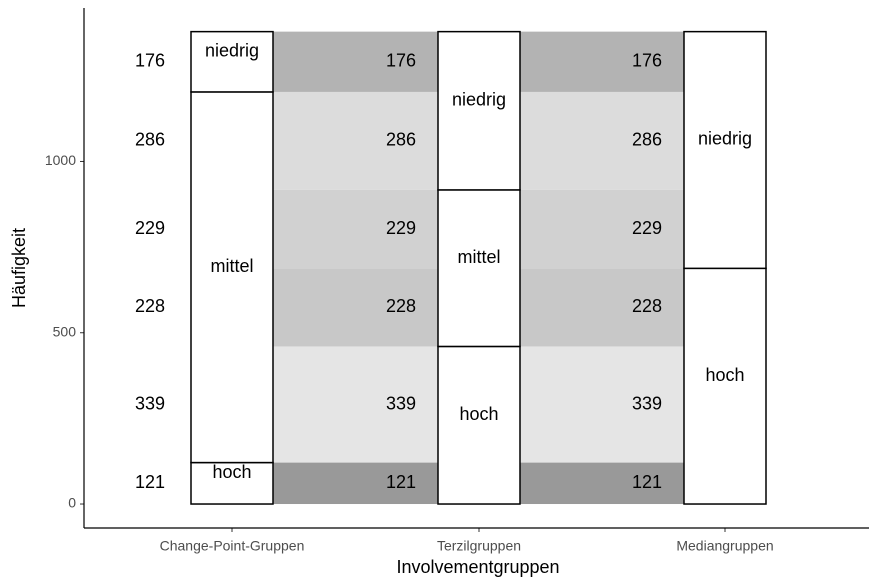 The height and width of the screenshot is (584, 869). What do you see at coordinates (19, 268) in the screenshot?
I see `y-axis-title: Häufigkeit` at bounding box center [19, 268].